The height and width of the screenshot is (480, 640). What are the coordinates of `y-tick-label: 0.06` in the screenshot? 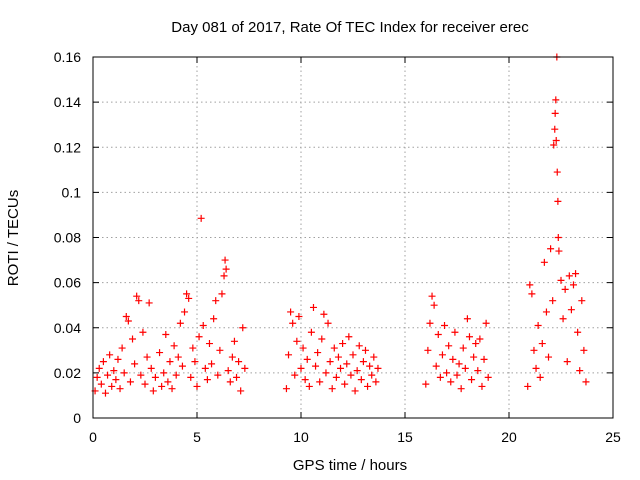 It's located at (67, 283).